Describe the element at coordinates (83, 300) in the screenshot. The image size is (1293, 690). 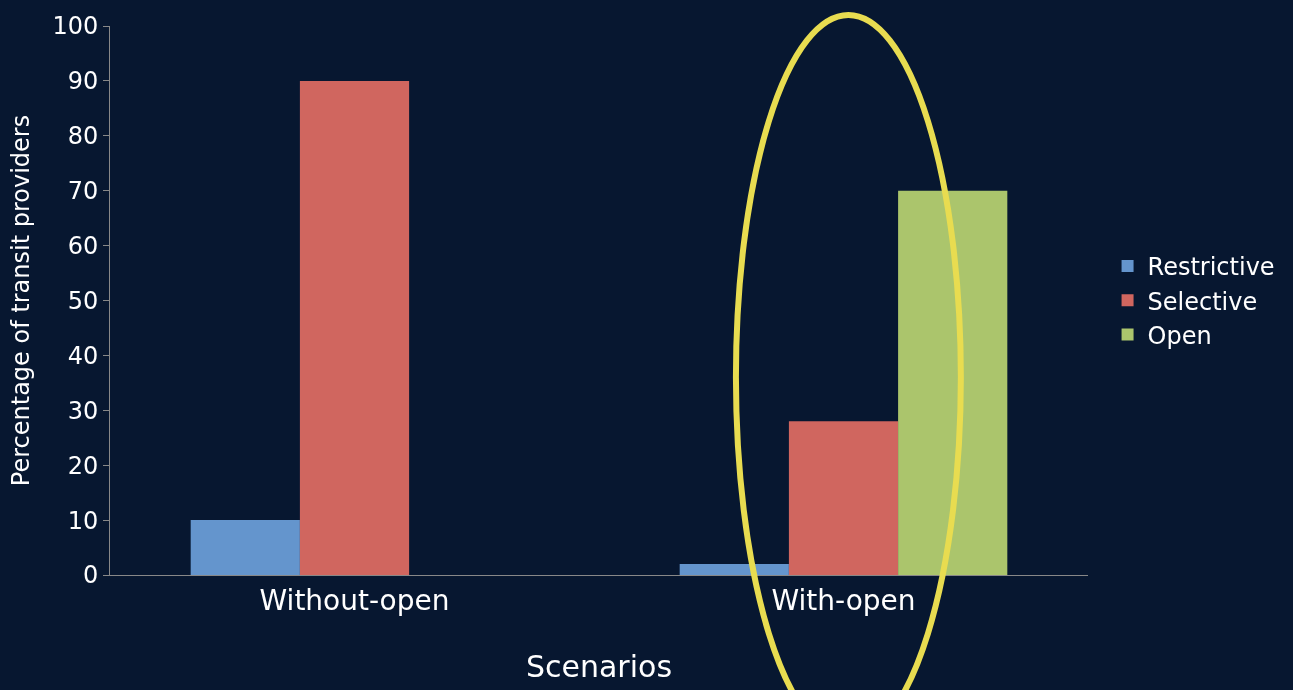
I see `y-tick-label: 50` at that location.